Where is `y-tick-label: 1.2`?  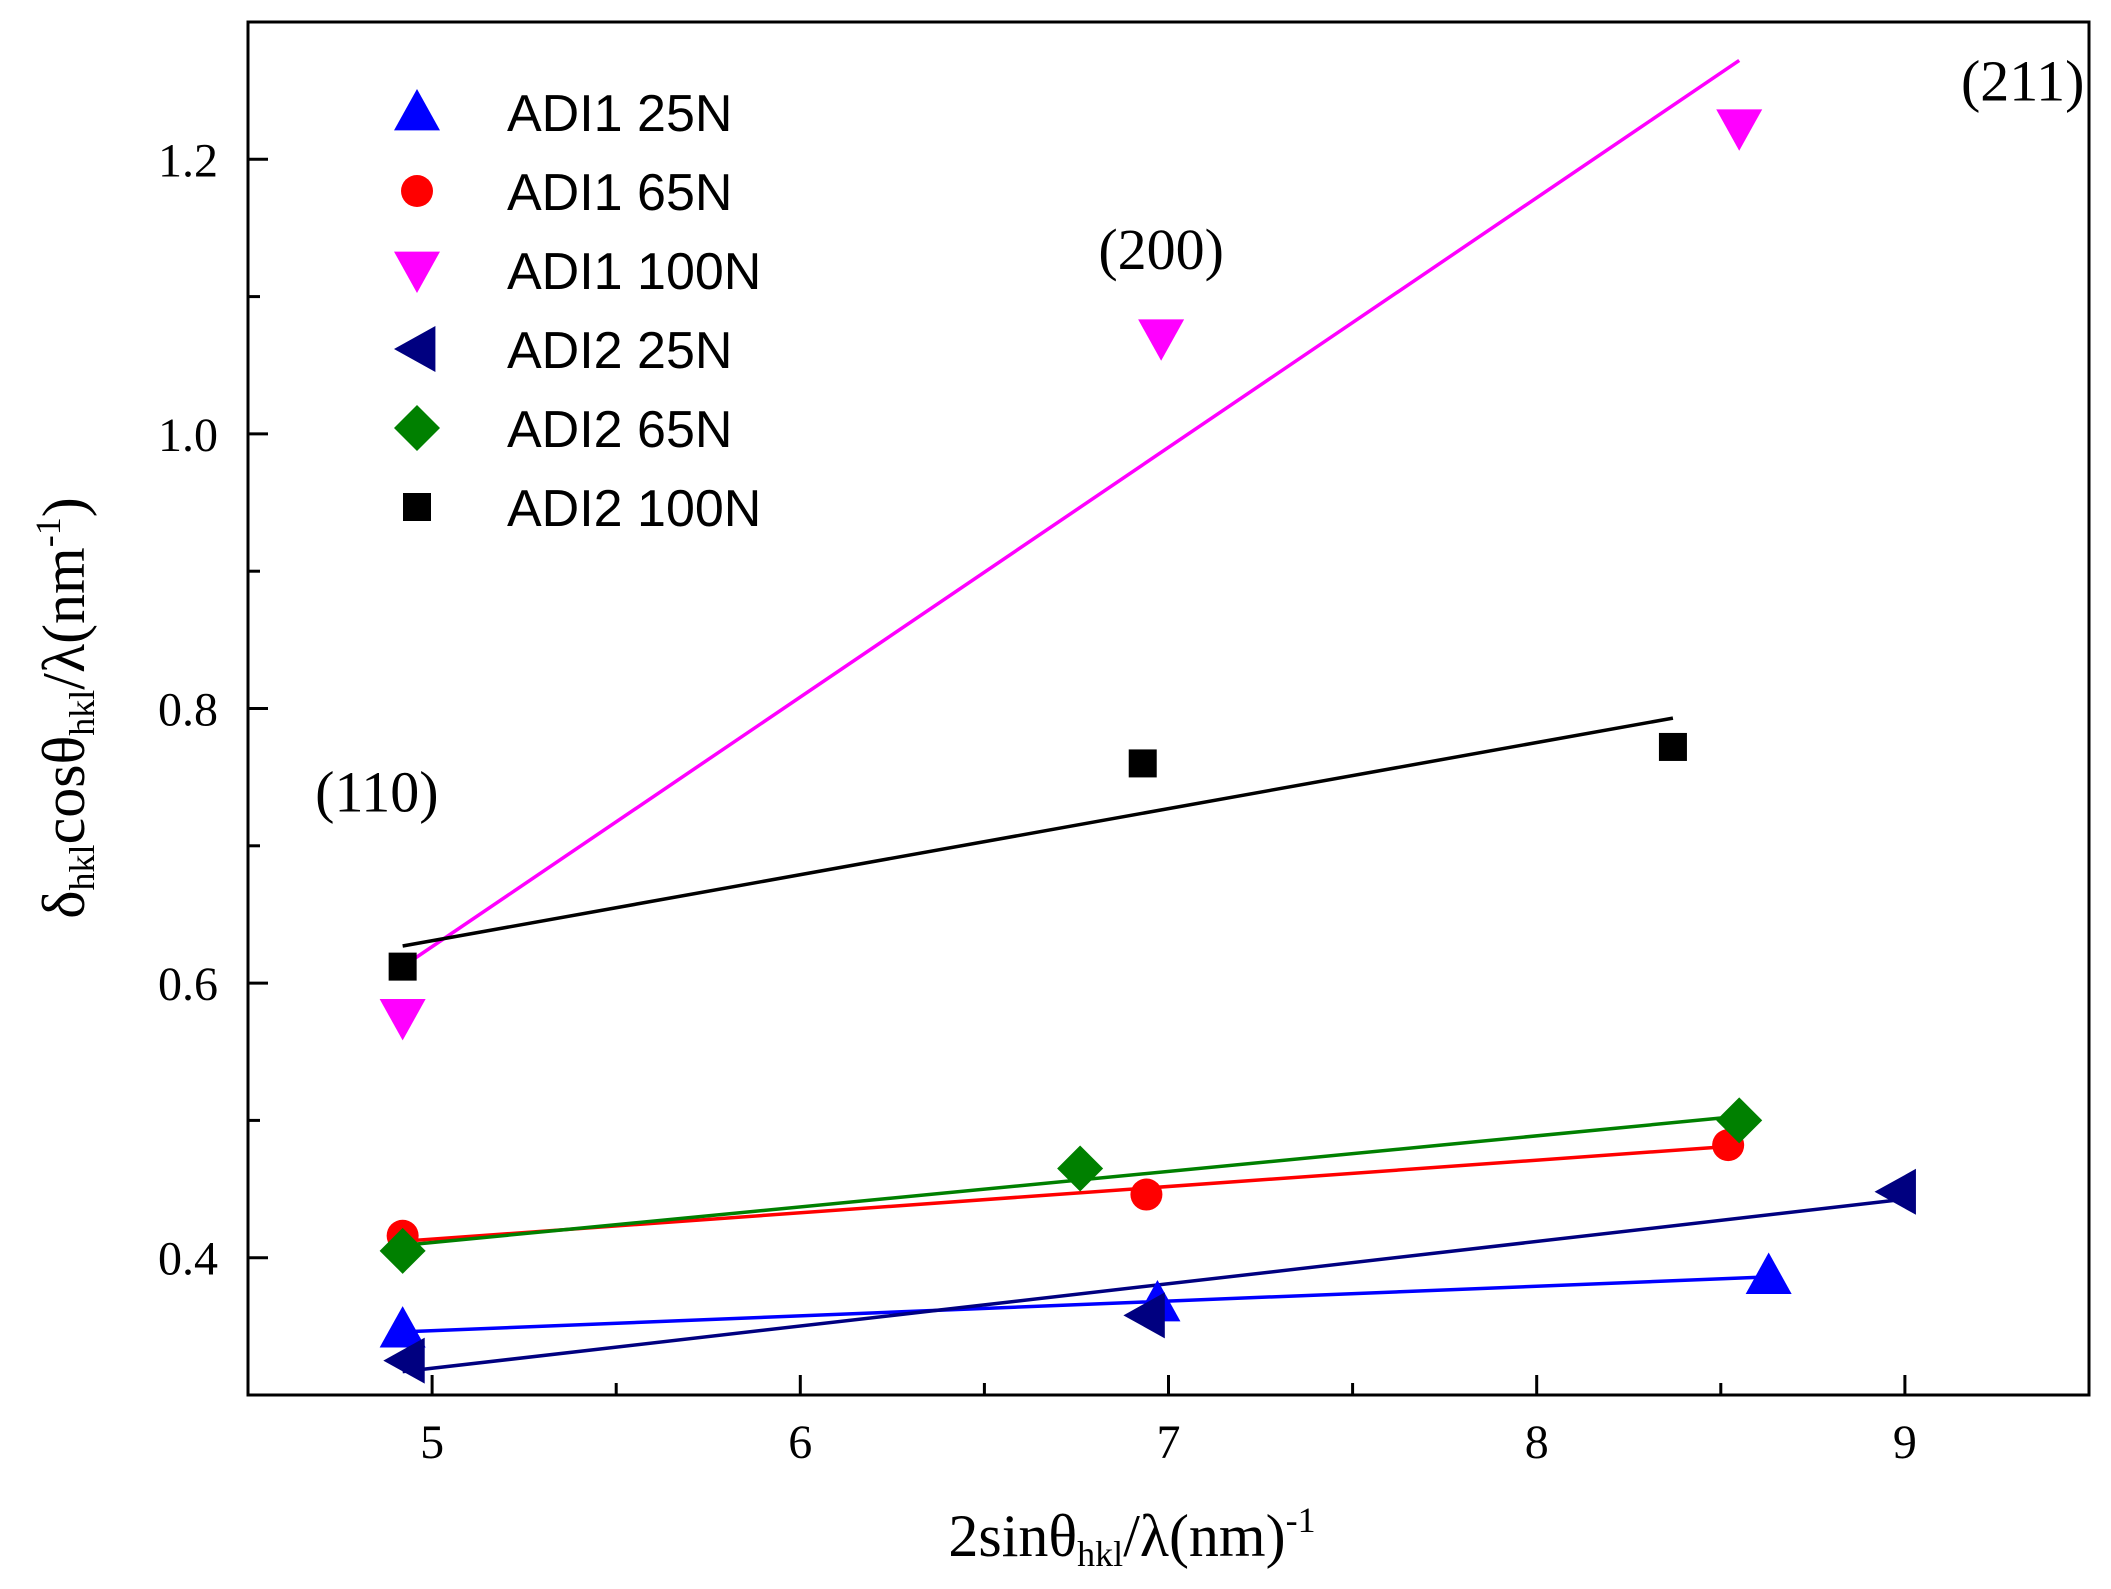
y-tick-label: 1.2 is located at coordinates (188, 160).